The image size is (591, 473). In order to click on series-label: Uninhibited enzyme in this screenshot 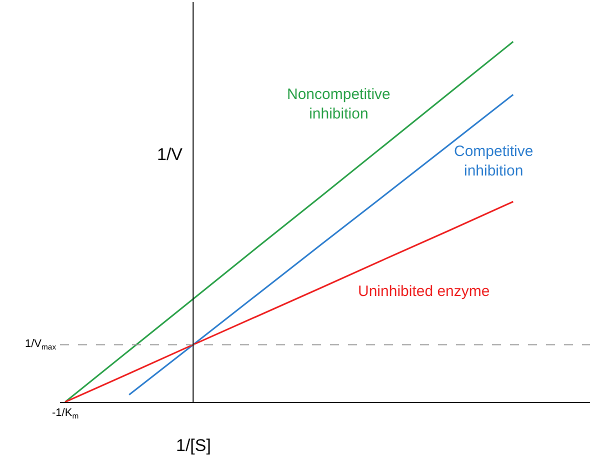, I will do `click(424, 291)`.